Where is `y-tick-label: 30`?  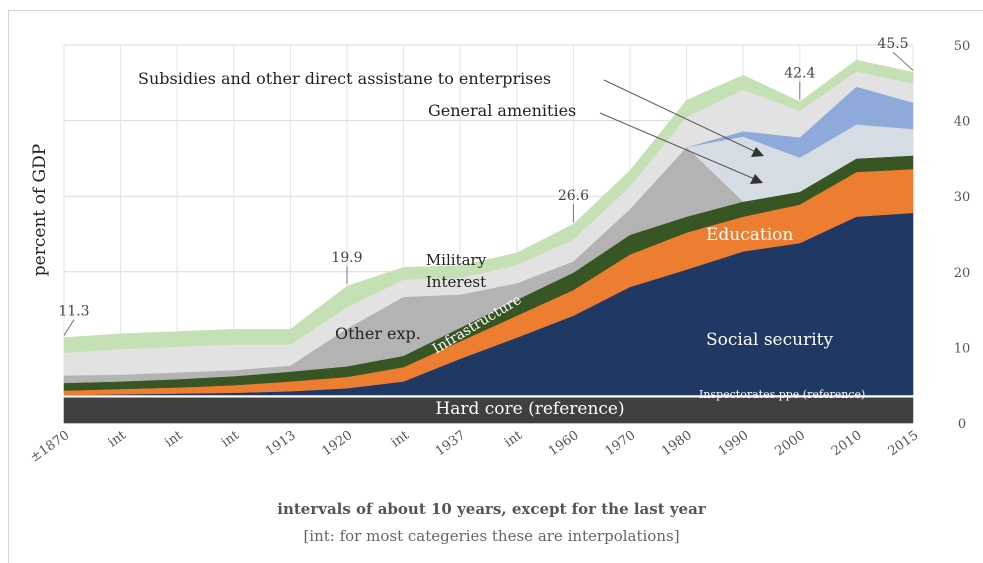
y-tick-label: 30 is located at coordinates (962, 197).